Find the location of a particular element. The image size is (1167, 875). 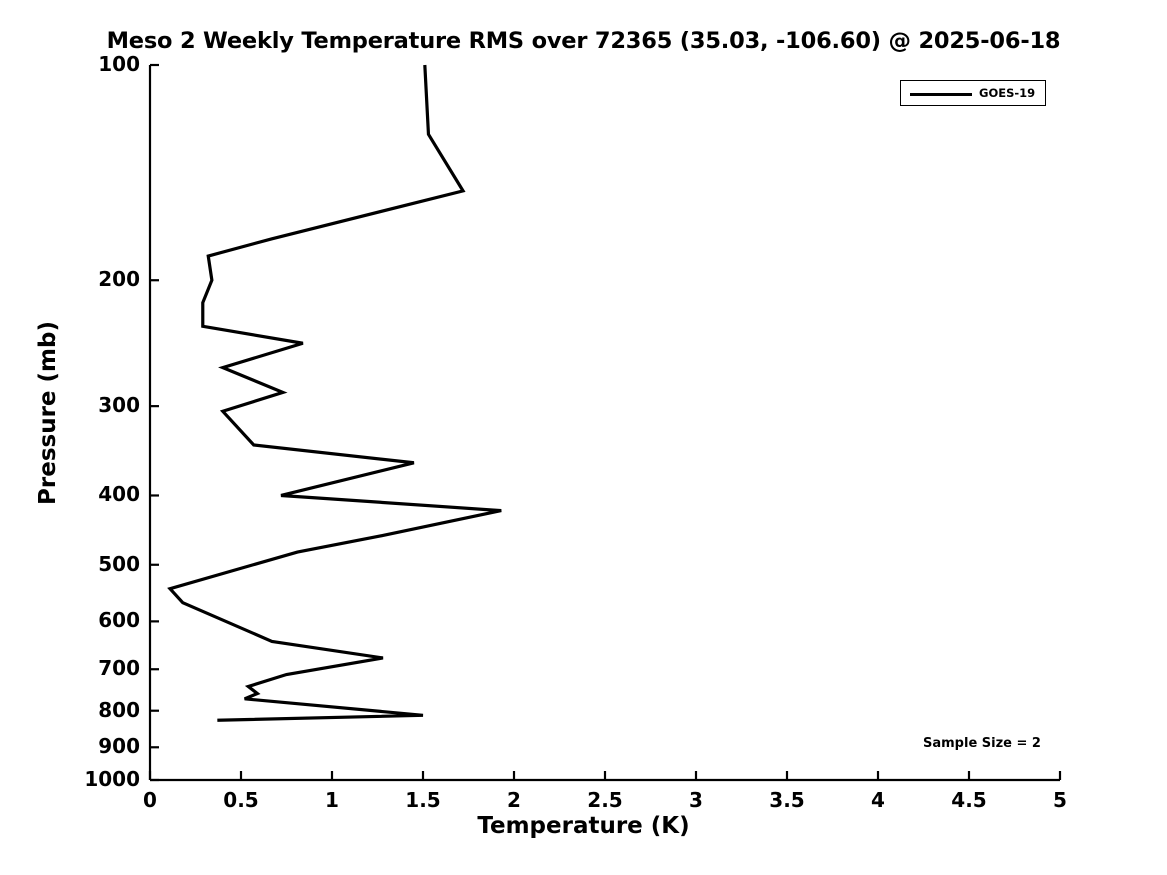

x-tick-label: 2.5 is located at coordinates (605, 800).